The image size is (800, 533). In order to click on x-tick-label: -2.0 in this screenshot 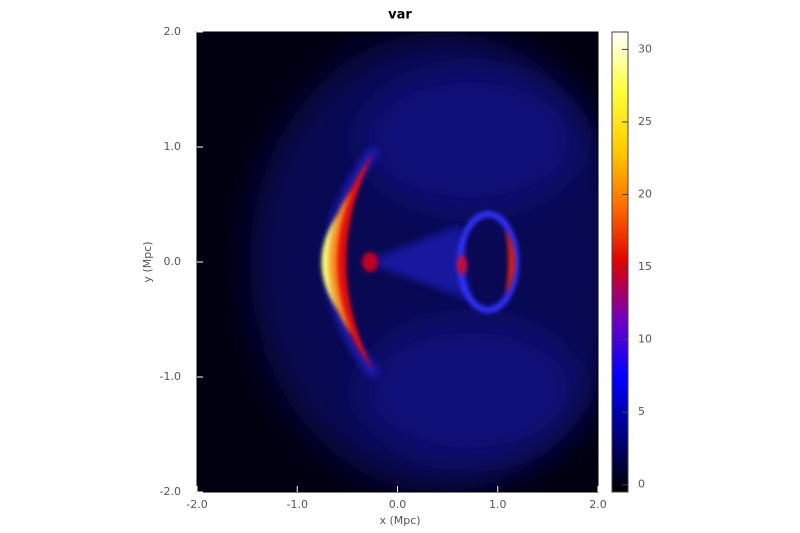, I will do `click(196, 504)`.